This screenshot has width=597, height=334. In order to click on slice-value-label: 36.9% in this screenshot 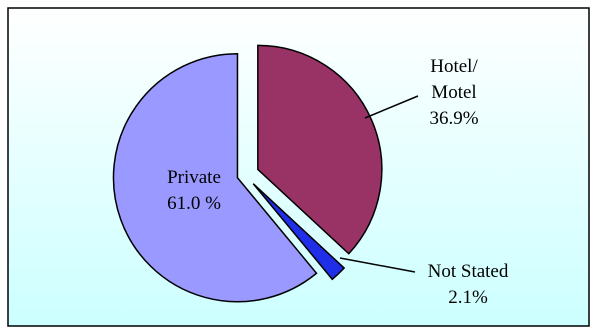, I will do `click(453, 118)`.